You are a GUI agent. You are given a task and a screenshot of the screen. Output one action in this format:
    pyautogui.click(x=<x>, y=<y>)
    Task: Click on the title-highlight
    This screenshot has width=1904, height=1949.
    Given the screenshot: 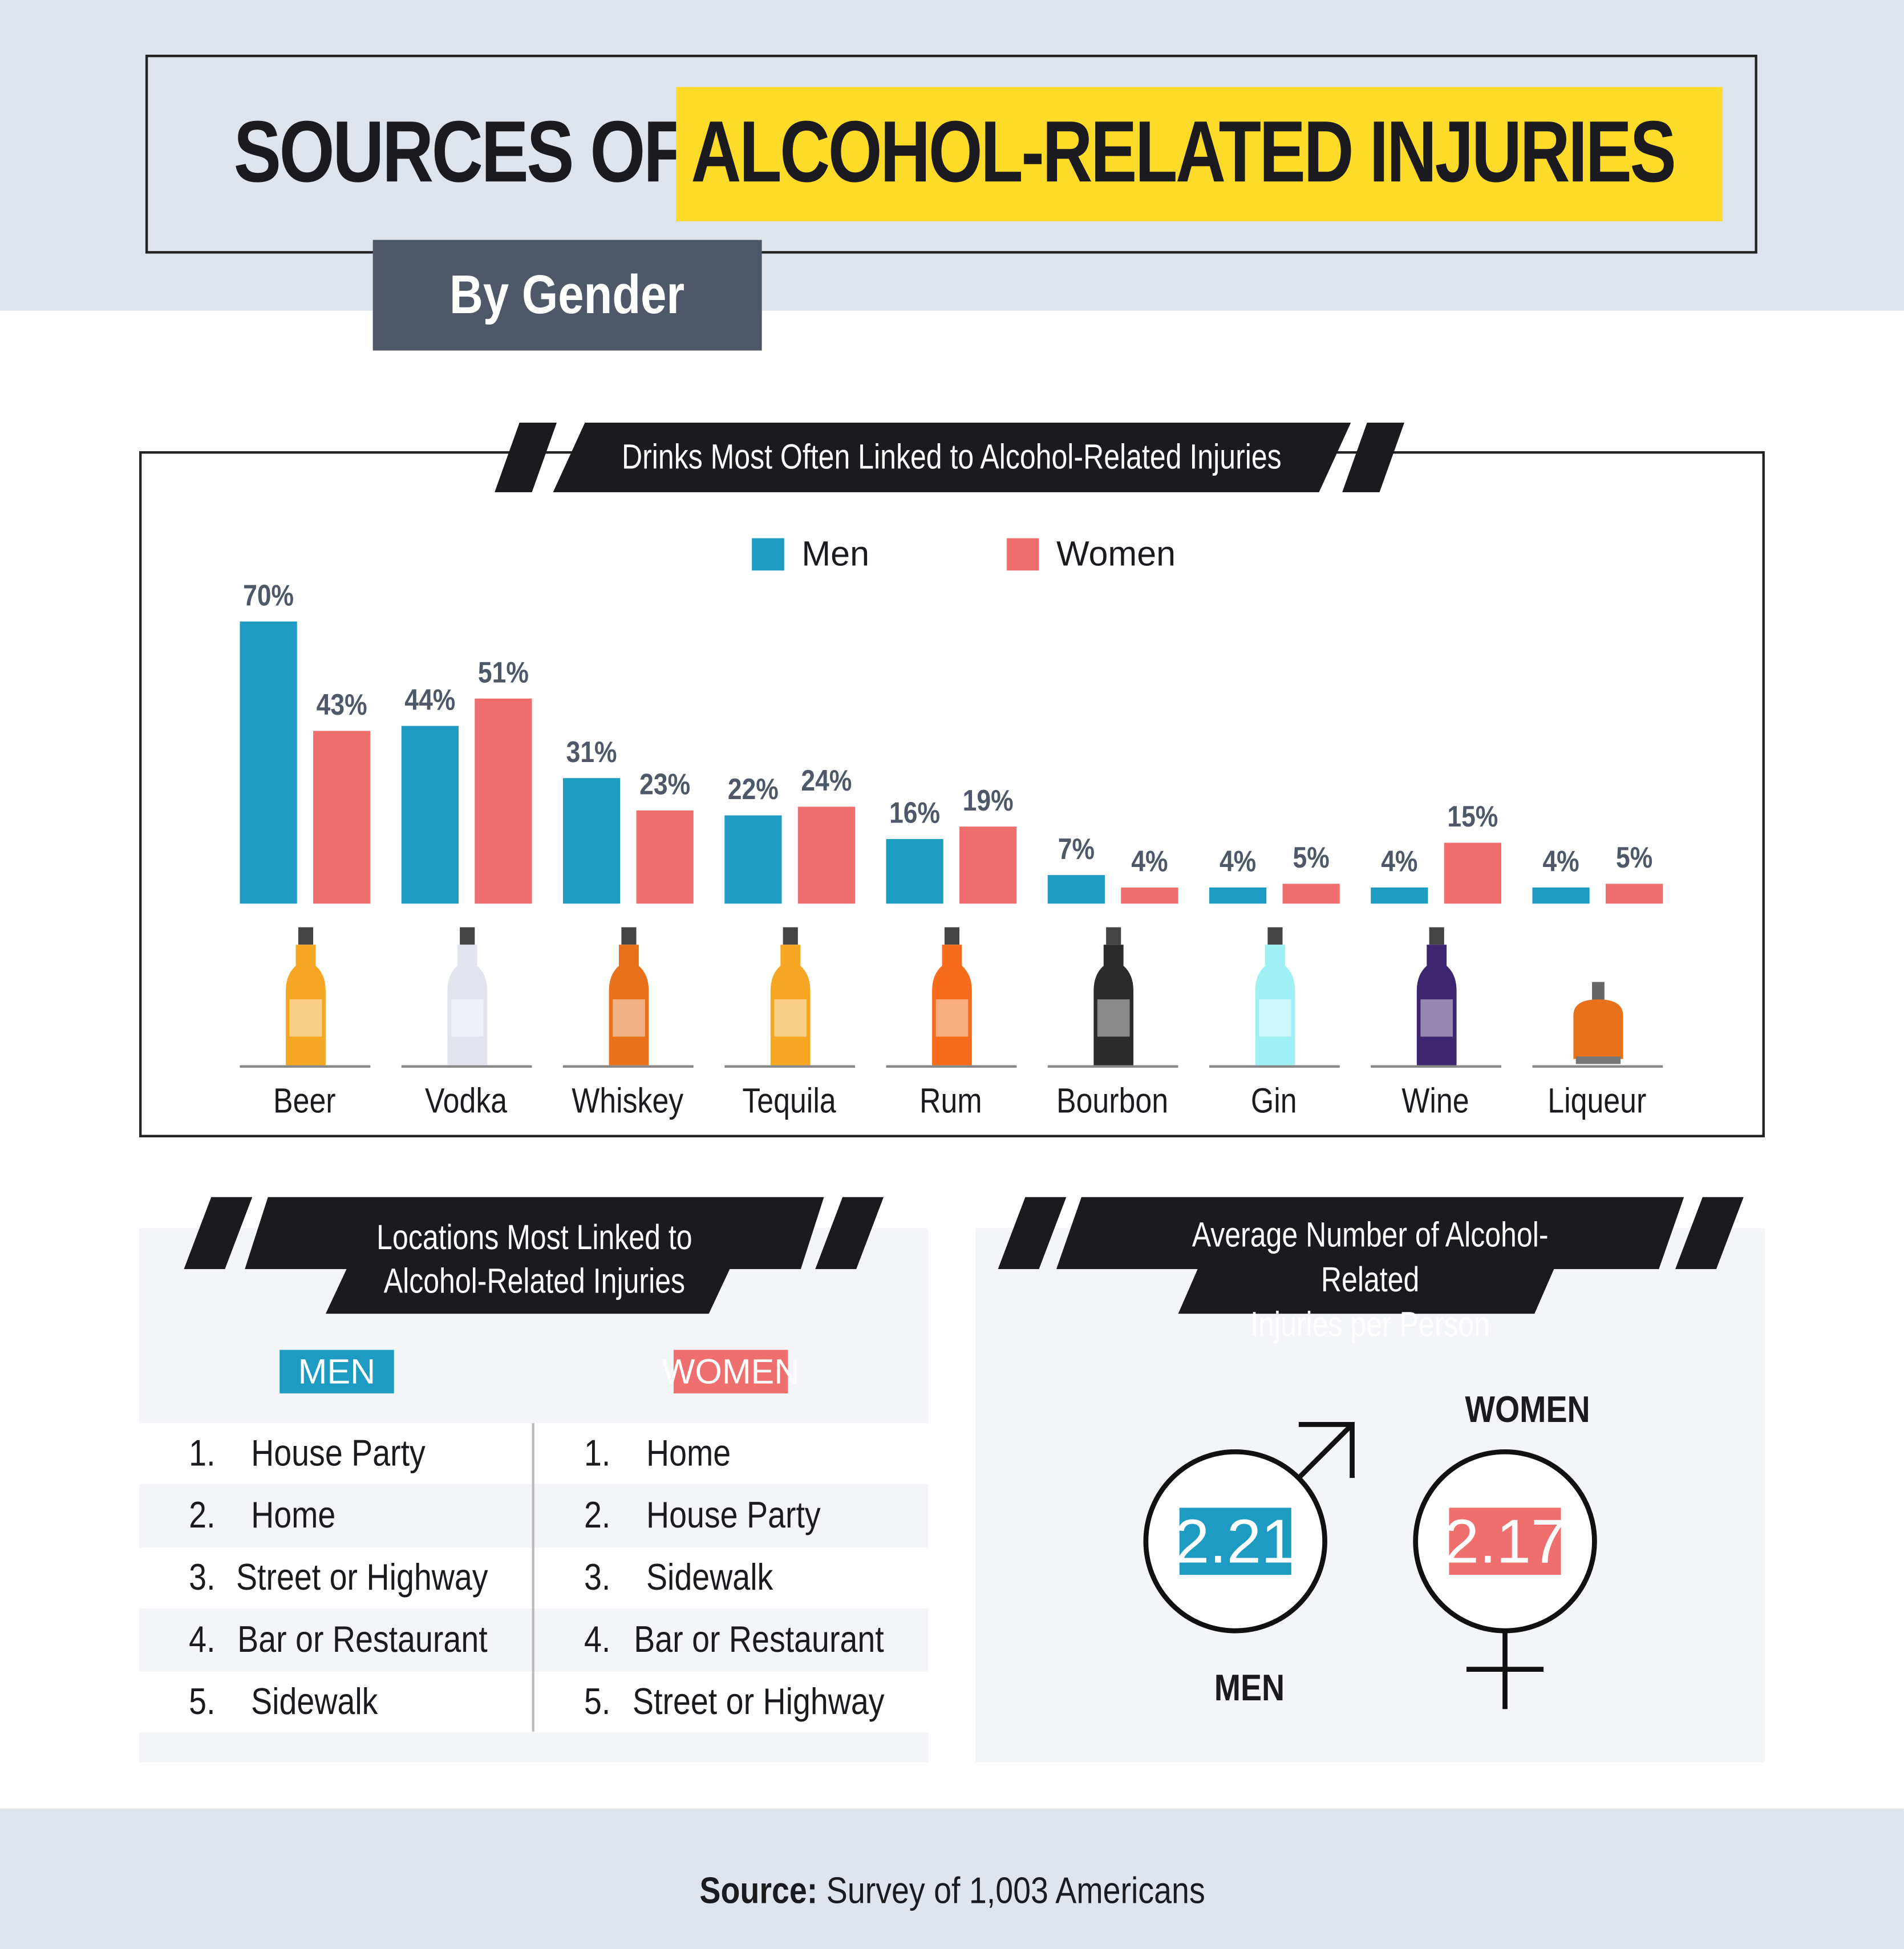 What is the action you would take?
    pyautogui.click(x=1199, y=154)
    